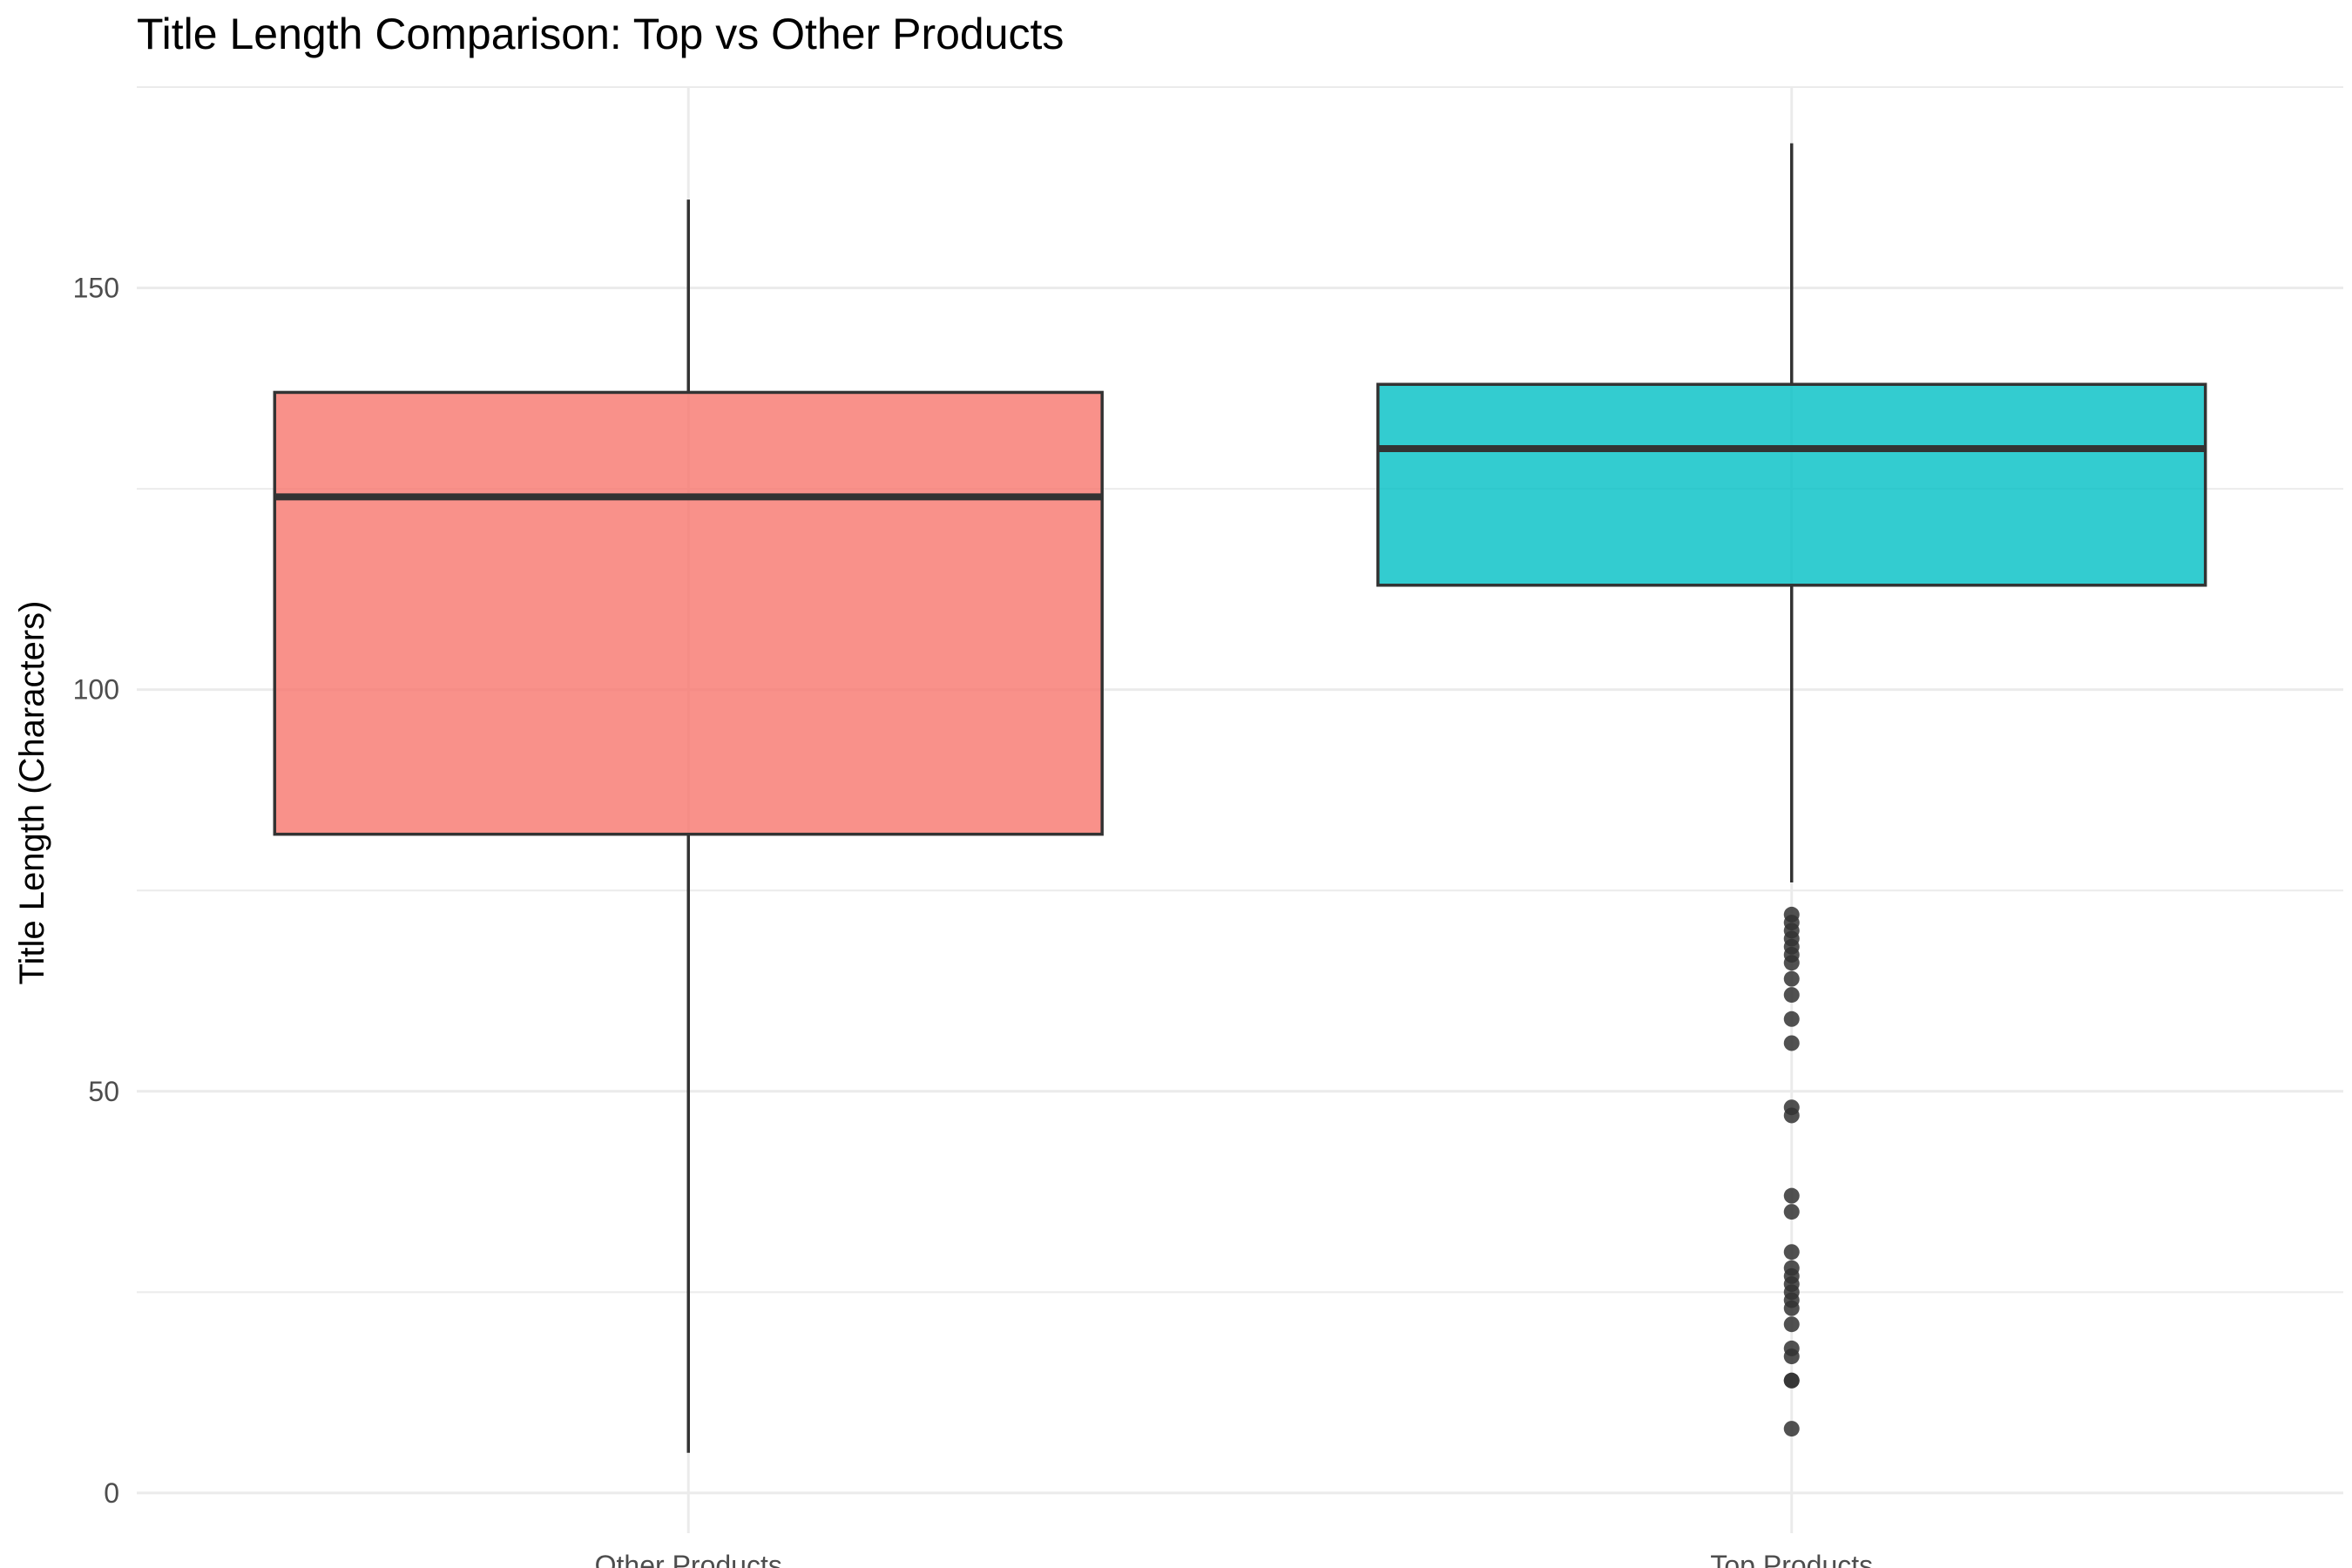  Describe the element at coordinates (688, 1559) in the screenshot. I see `x-tick-label: Other Products` at that location.